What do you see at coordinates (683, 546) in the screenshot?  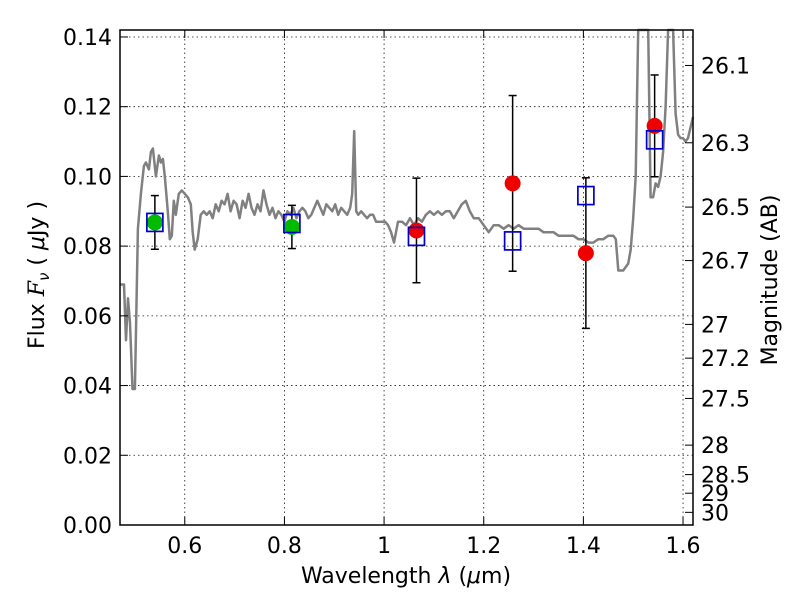 I see `x-tick-label: 1.6` at bounding box center [683, 546].